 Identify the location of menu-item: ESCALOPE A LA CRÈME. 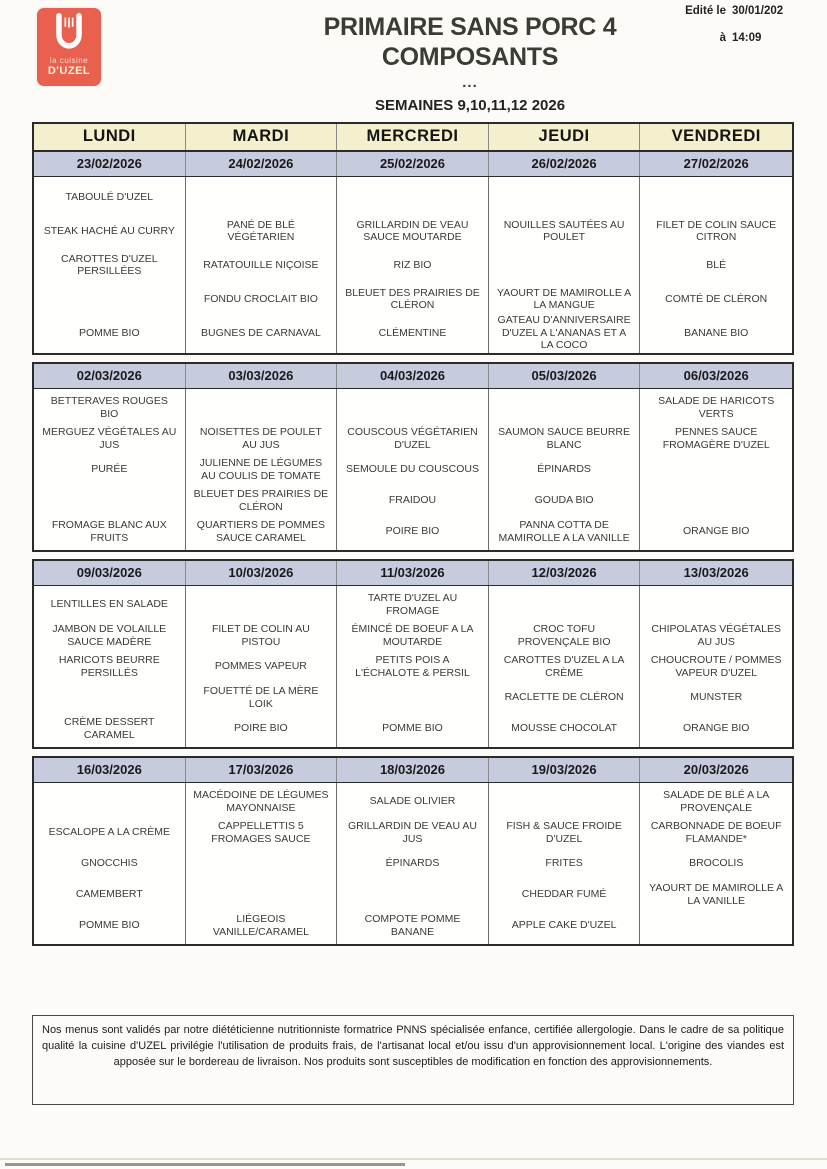
(109, 832).